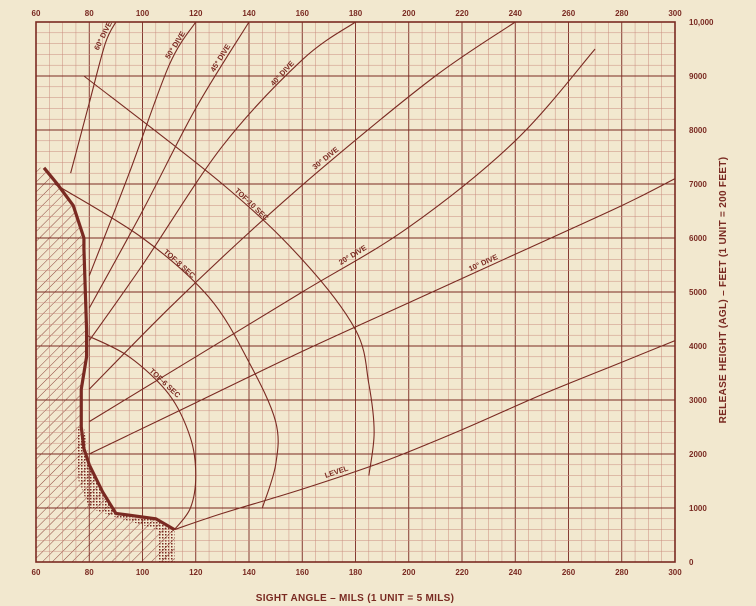  Describe the element at coordinates (698, 400) in the screenshot. I see `y-tick: 3000` at that location.